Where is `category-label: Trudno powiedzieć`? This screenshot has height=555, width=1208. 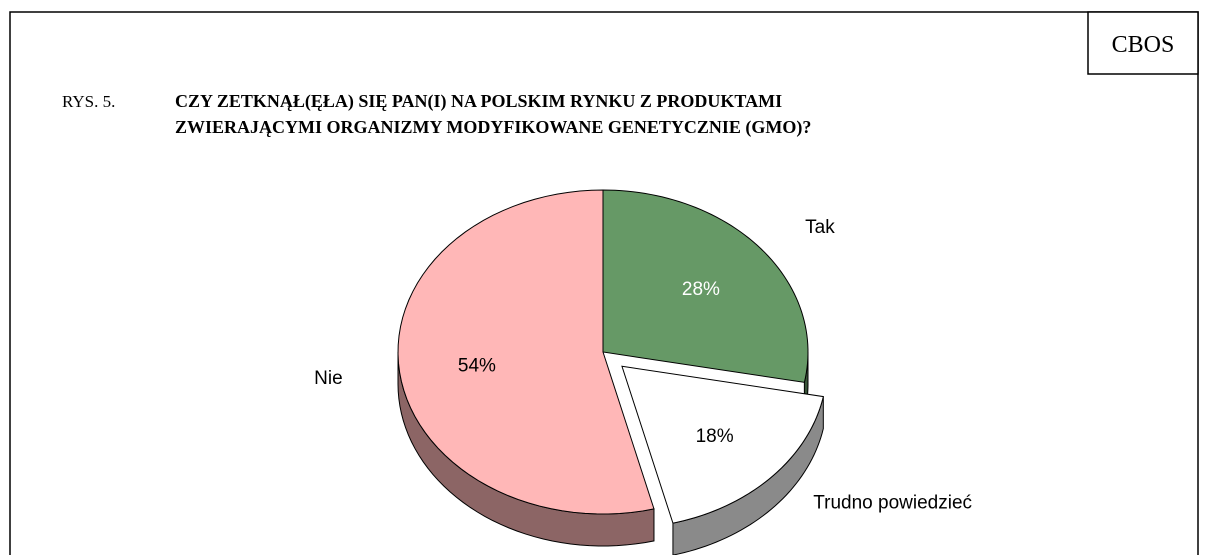 category-label: Trudno powiedzieć is located at coordinates (892, 503).